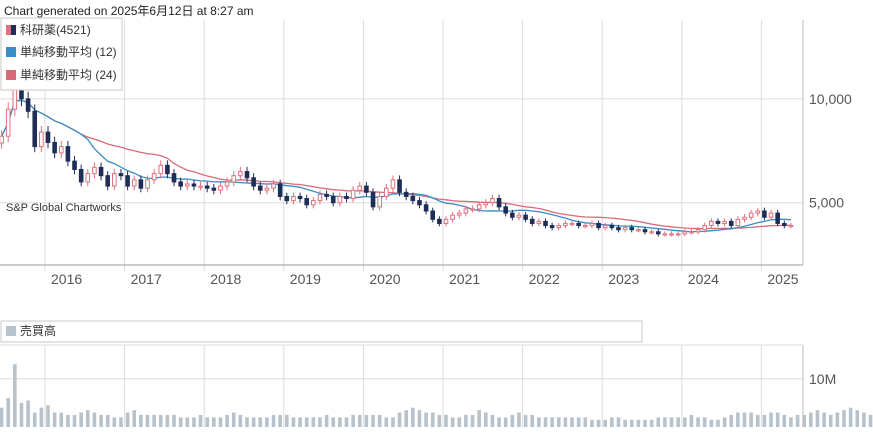 This screenshot has height=432, width=873. What do you see at coordinates (703, 279) in the screenshot?
I see `x-tick-label: 2024` at bounding box center [703, 279].